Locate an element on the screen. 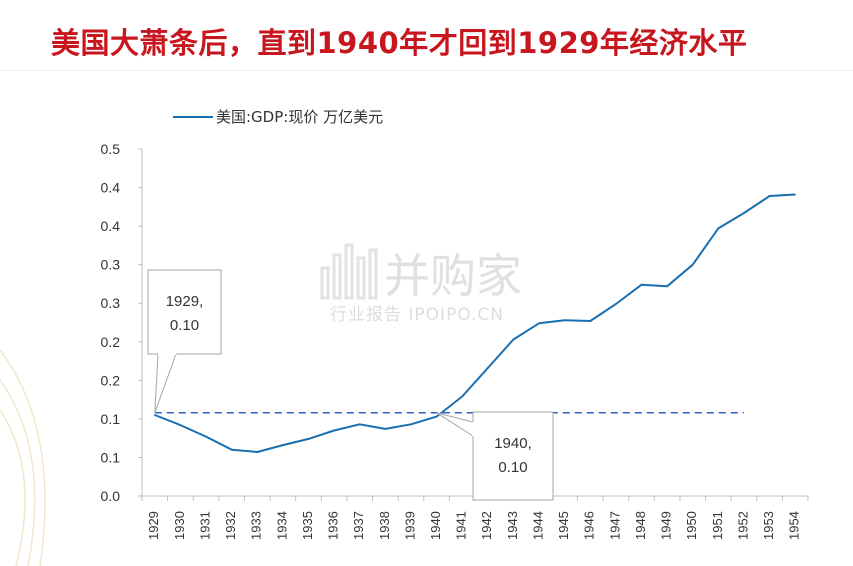 The height and width of the screenshot is (566, 853). x-tick-label: 1944 is located at coordinates (537, 525).